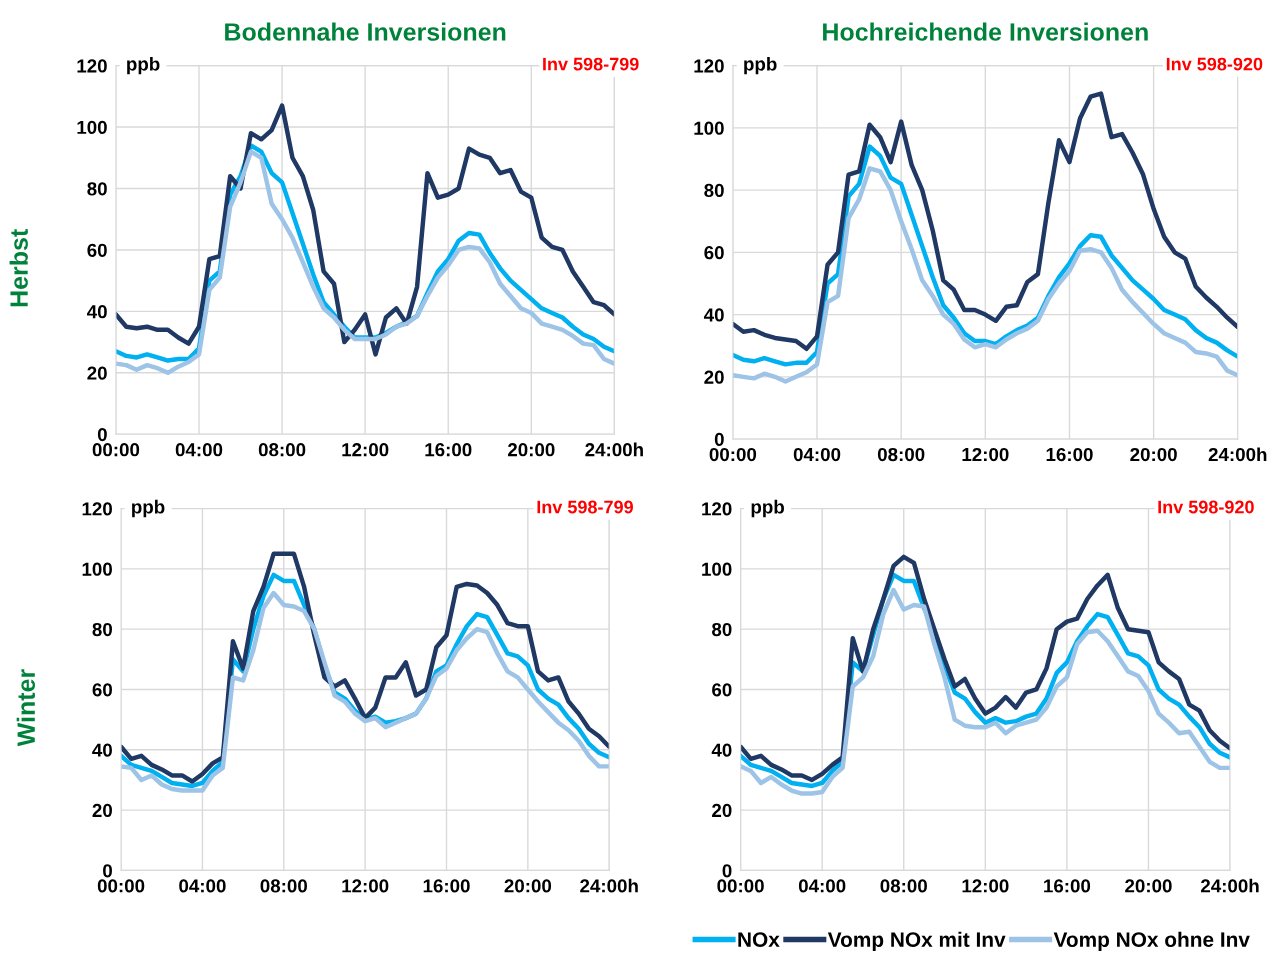  What do you see at coordinates (759, 939) in the screenshot?
I see `legend-label: NOx` at bounding box center [759, 939].